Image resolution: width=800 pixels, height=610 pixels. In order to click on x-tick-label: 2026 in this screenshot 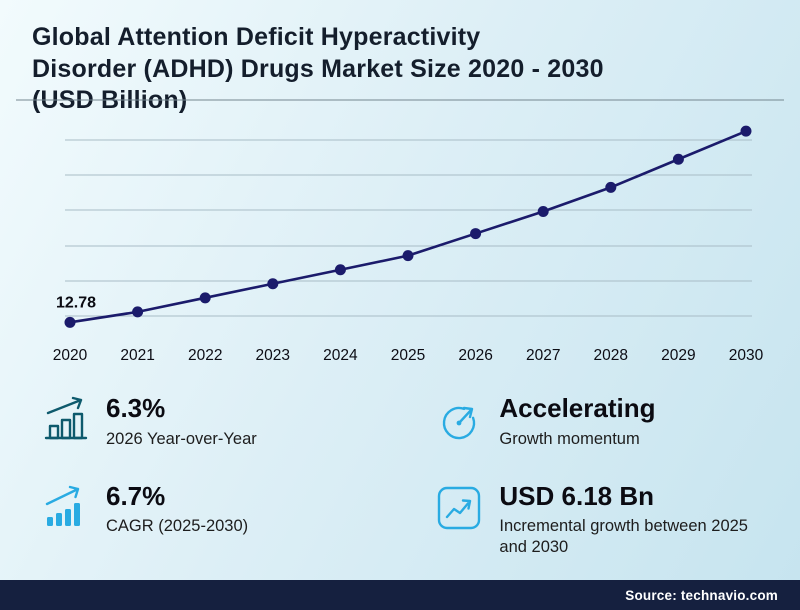, I will do `click(475, 355)`.